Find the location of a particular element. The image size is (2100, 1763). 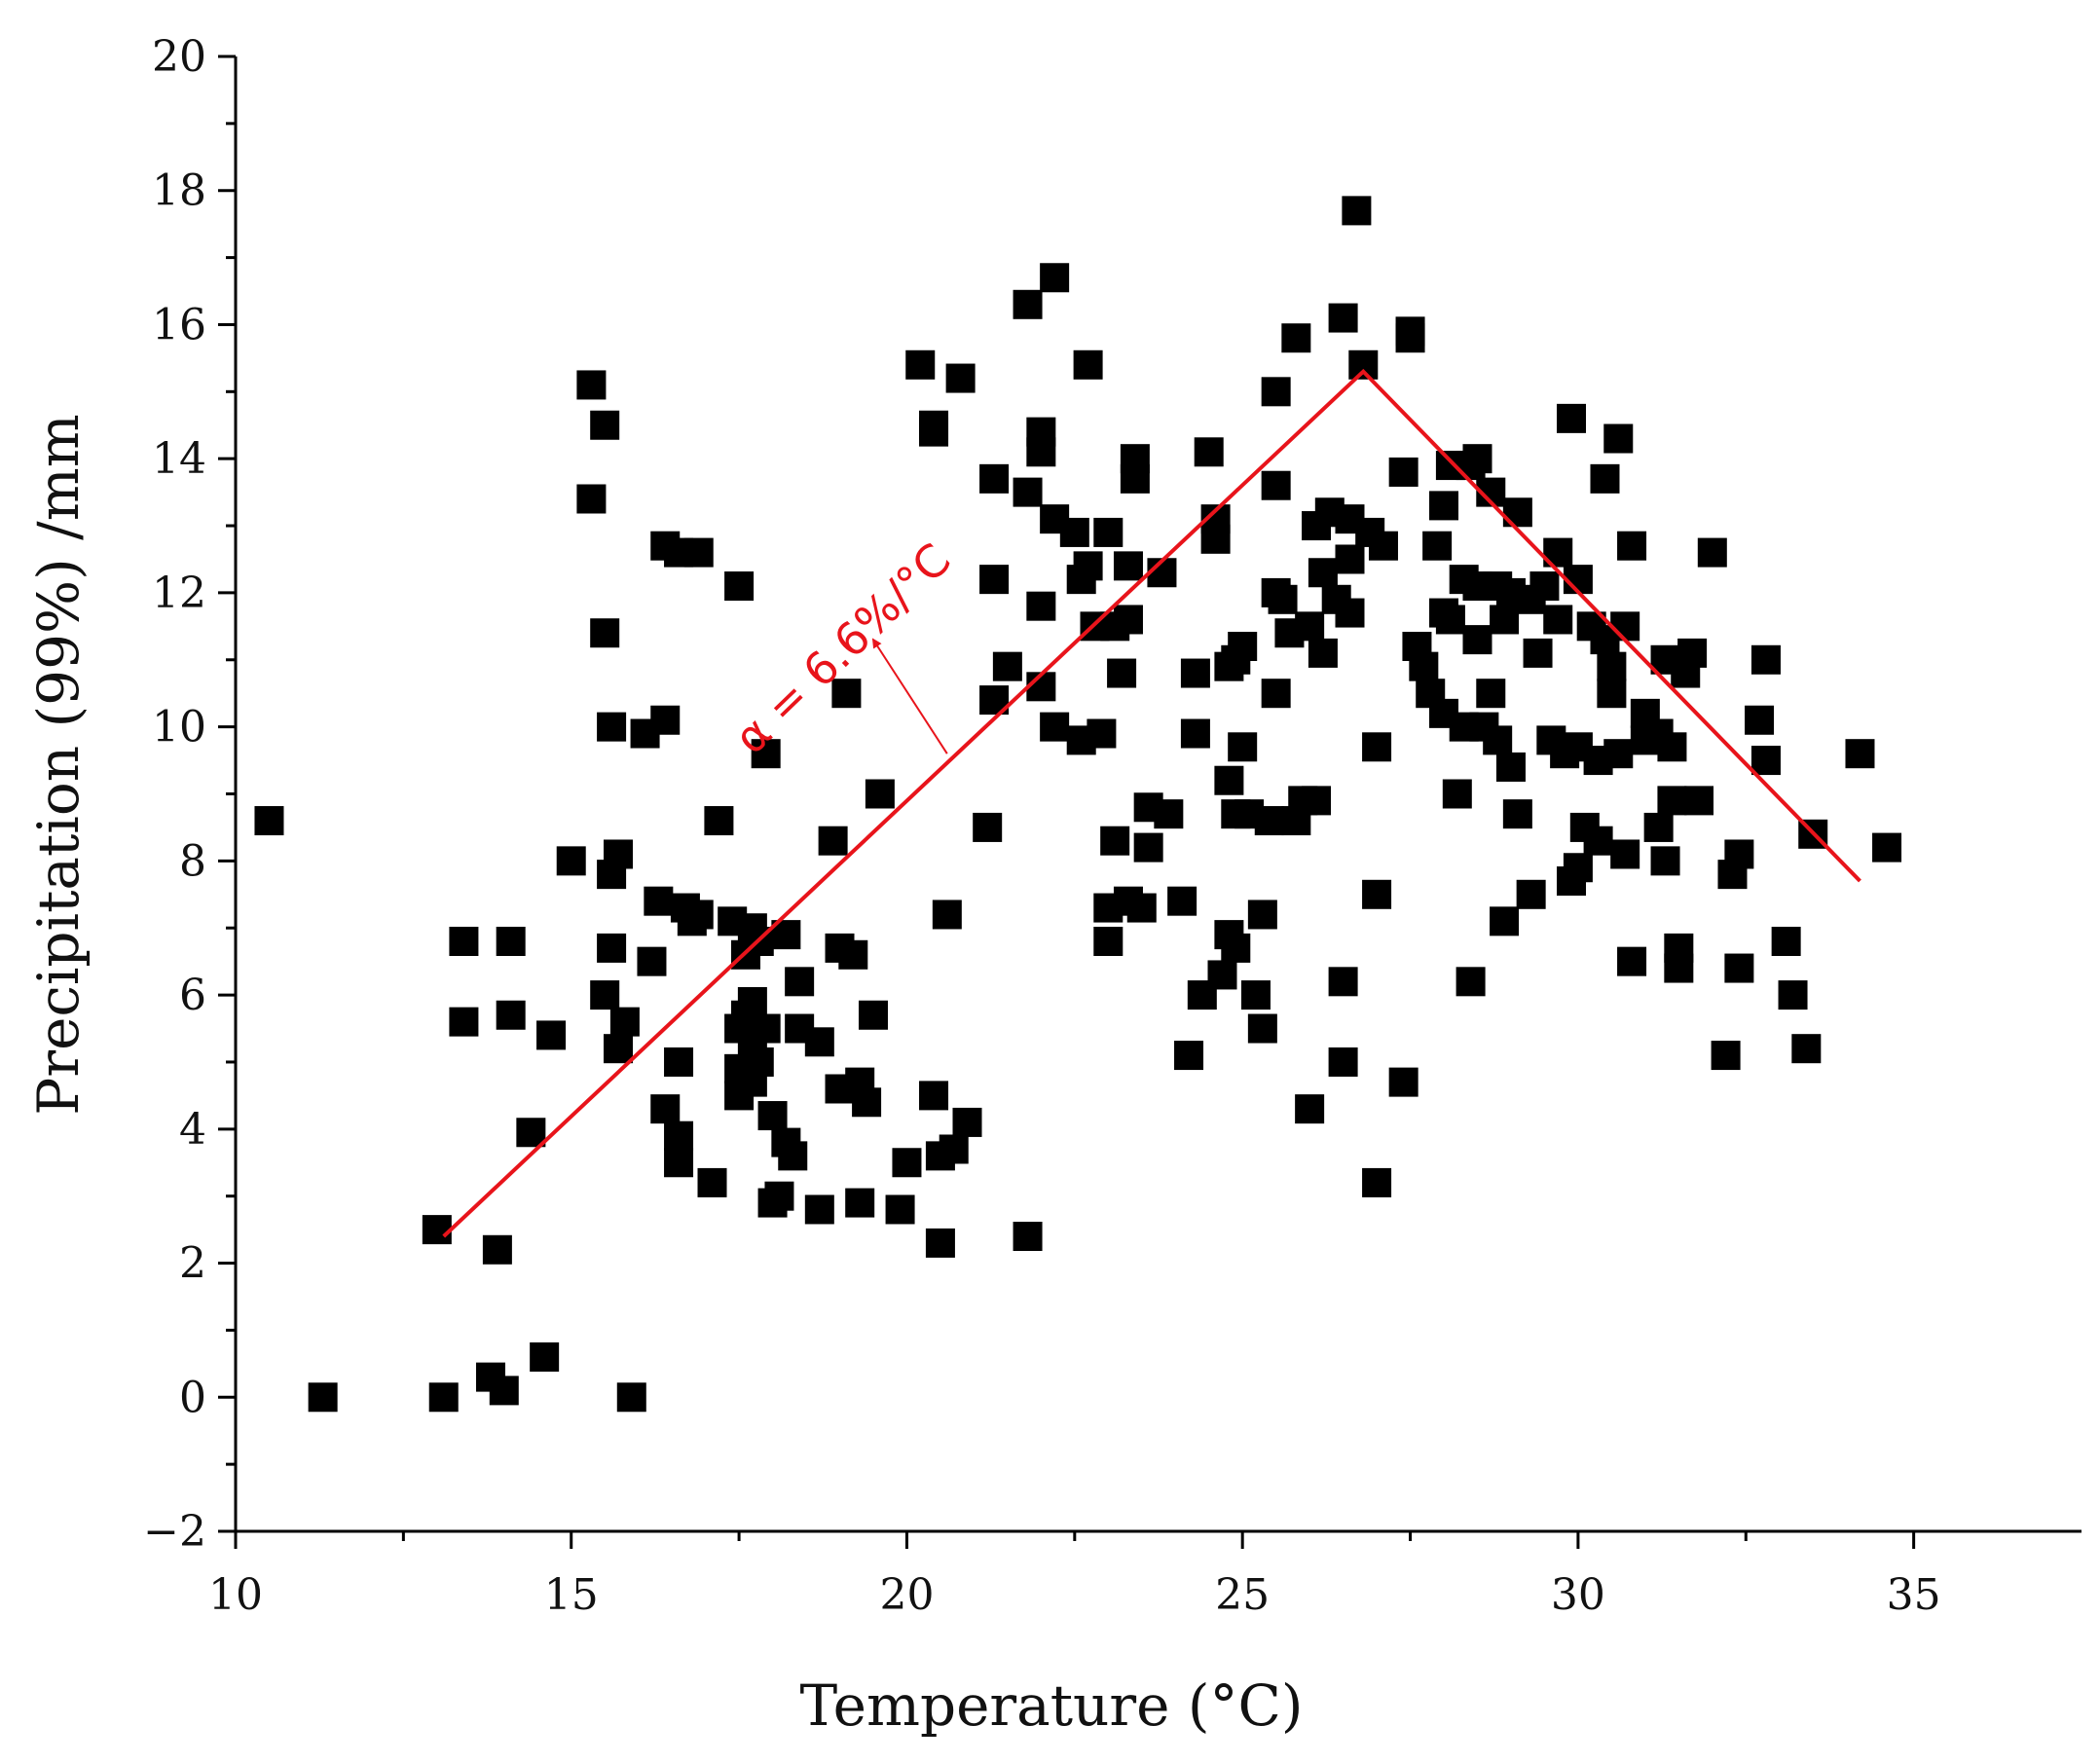

y-tick-label: 18 is located at coordinates (179, 191).